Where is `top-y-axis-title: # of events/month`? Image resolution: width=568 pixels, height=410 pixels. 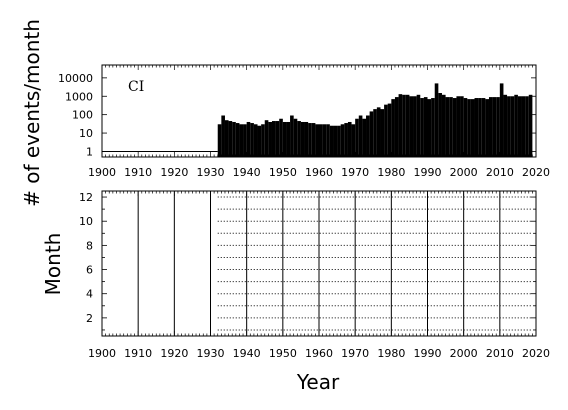 top-y-axis-title: # of events/month is located at coordinates (32, 113).